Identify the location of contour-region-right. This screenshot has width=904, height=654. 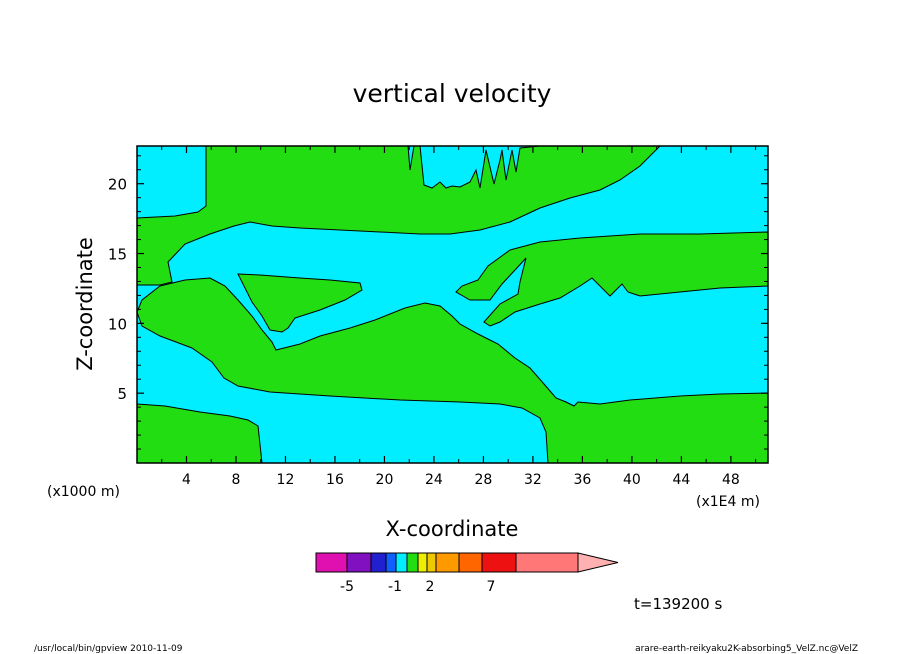
(612, 279).